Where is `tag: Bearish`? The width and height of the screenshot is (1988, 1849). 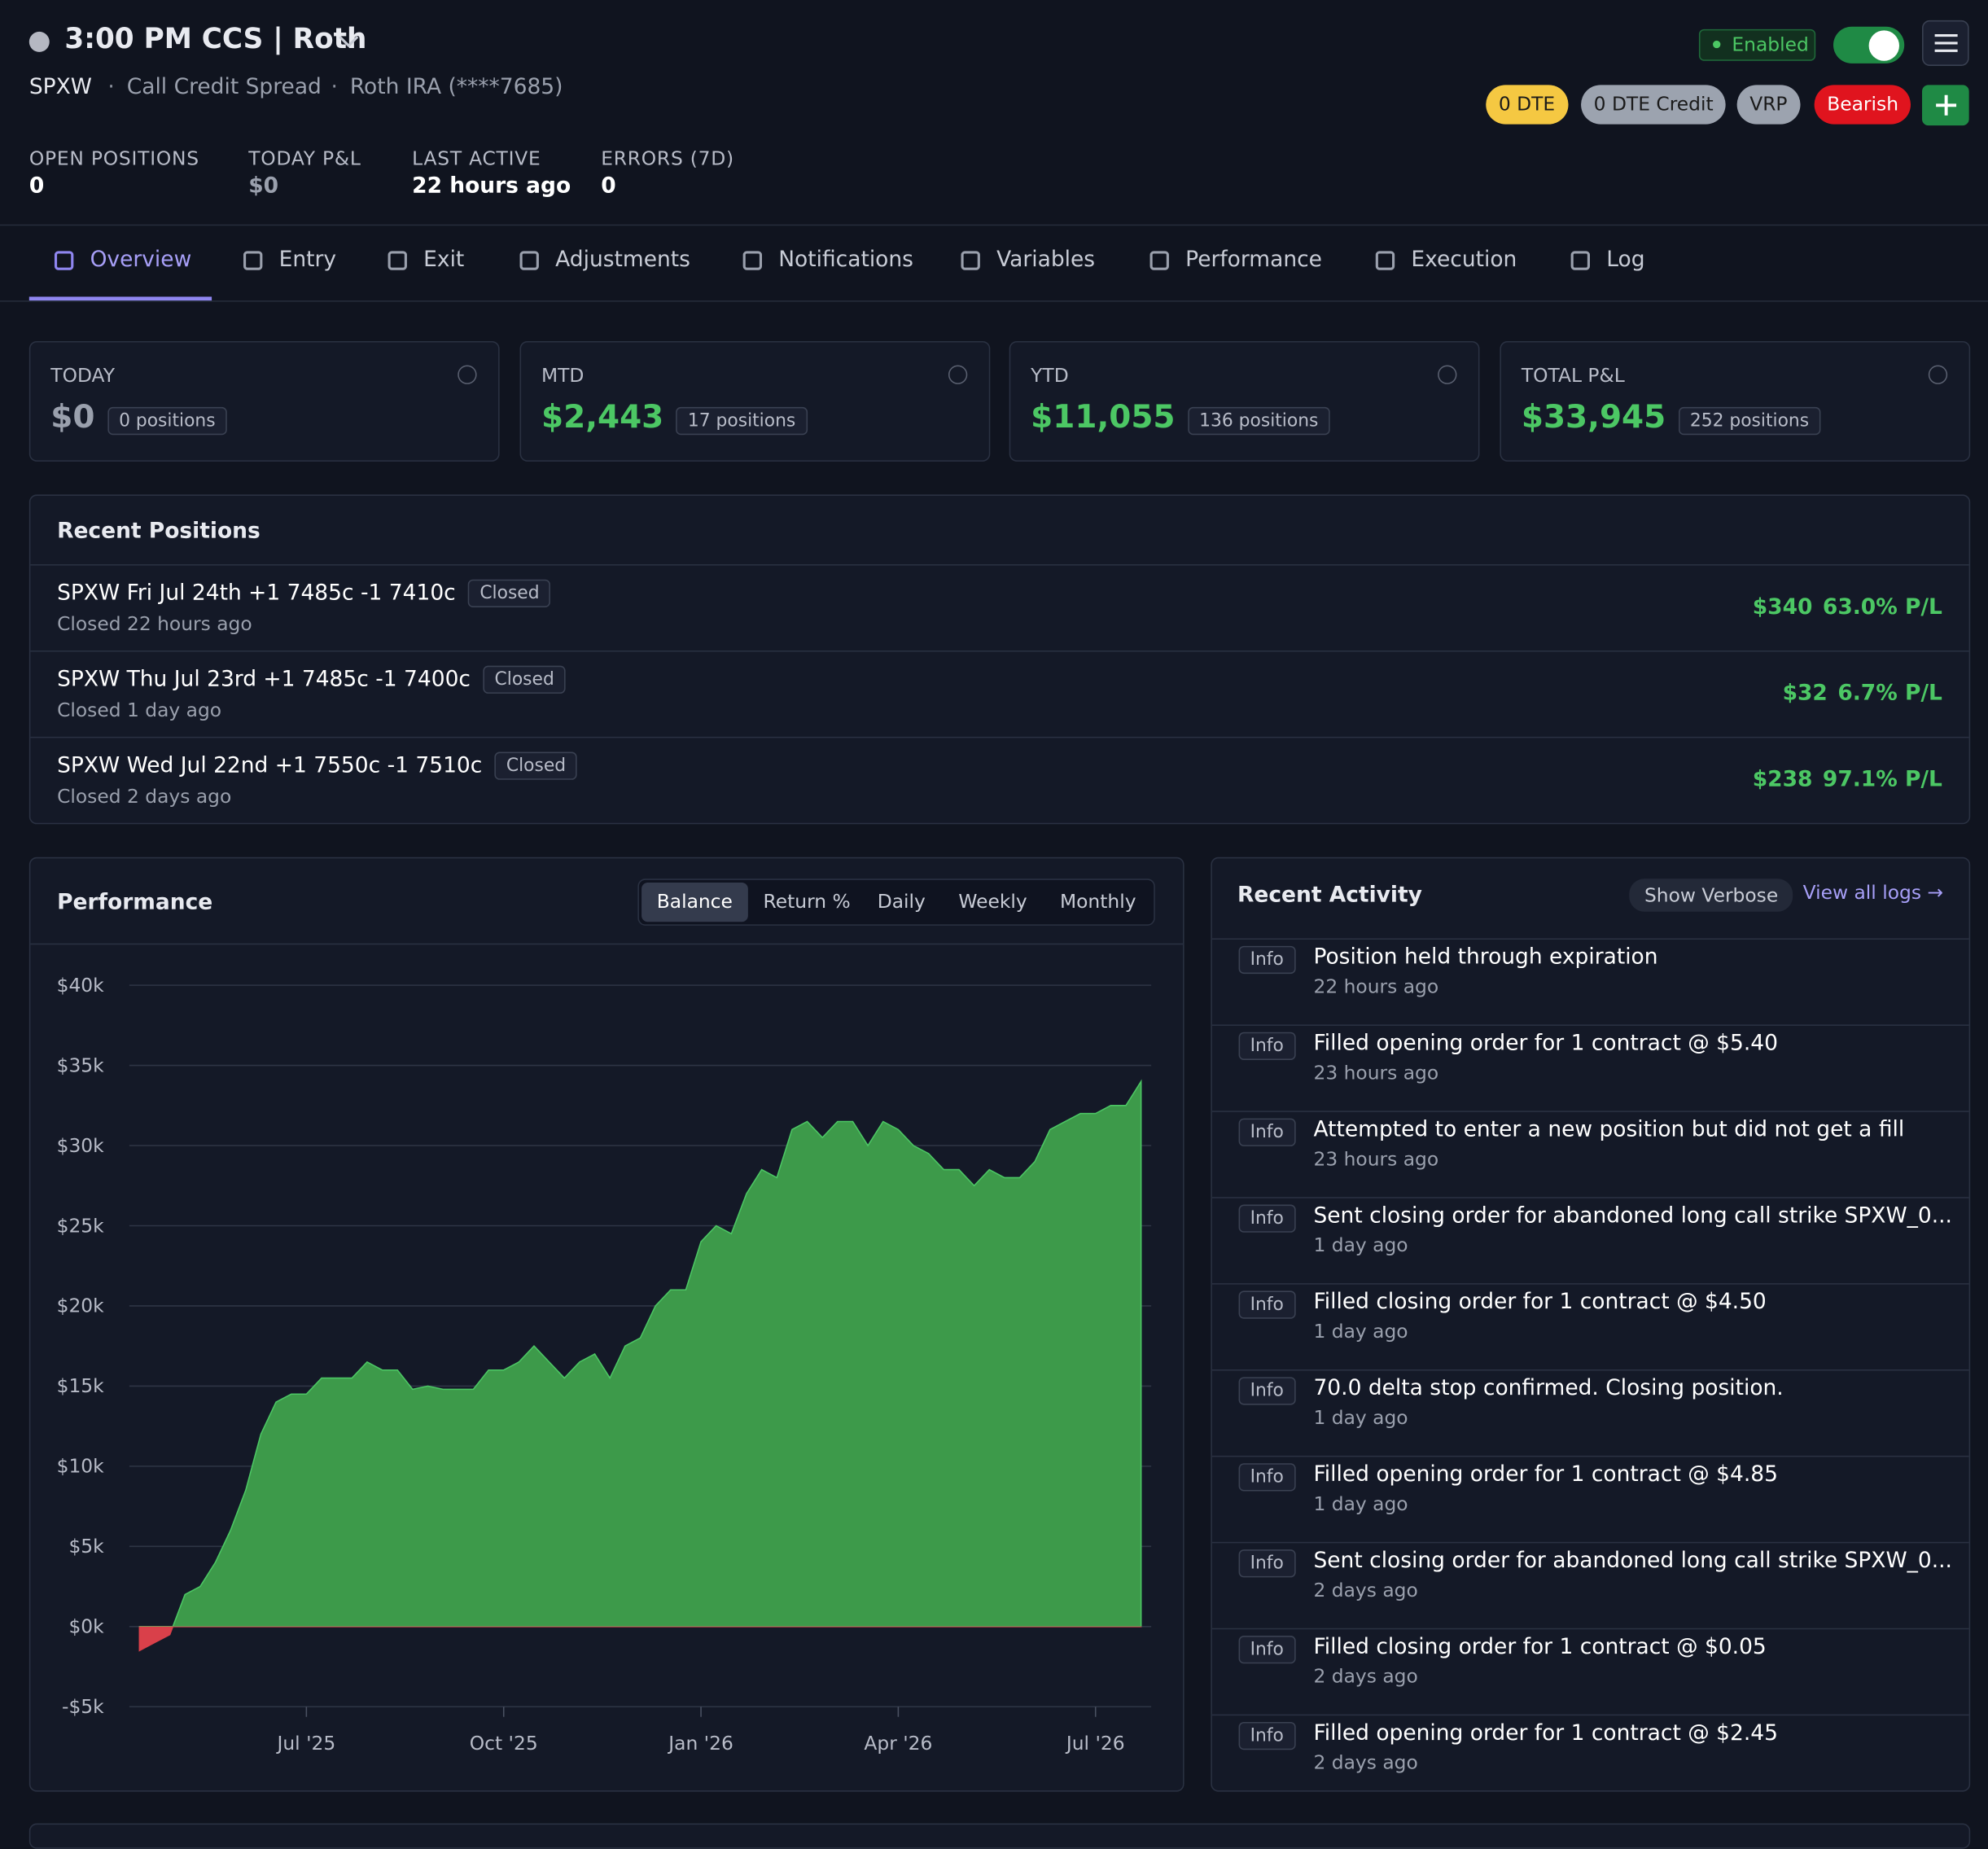 tag: Bearish is located at coordinates (1863, 105).